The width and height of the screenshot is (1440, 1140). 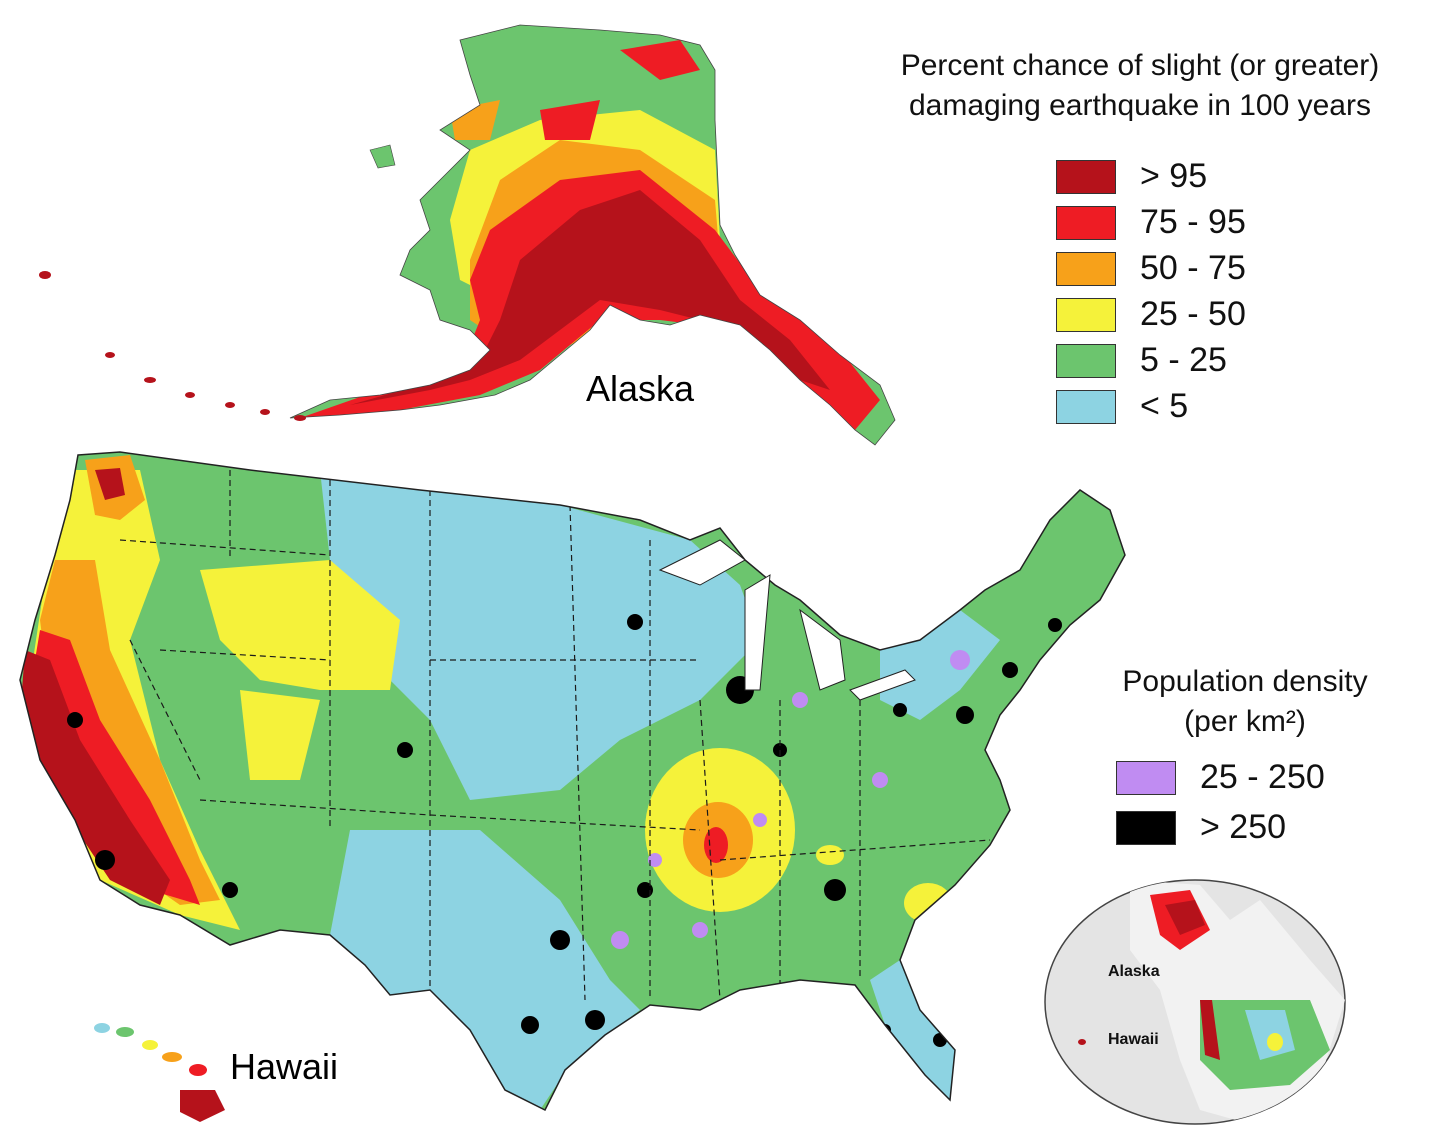 I want to click on hazard-legend-item: 75 - 95, so click(x=1151, y=222).